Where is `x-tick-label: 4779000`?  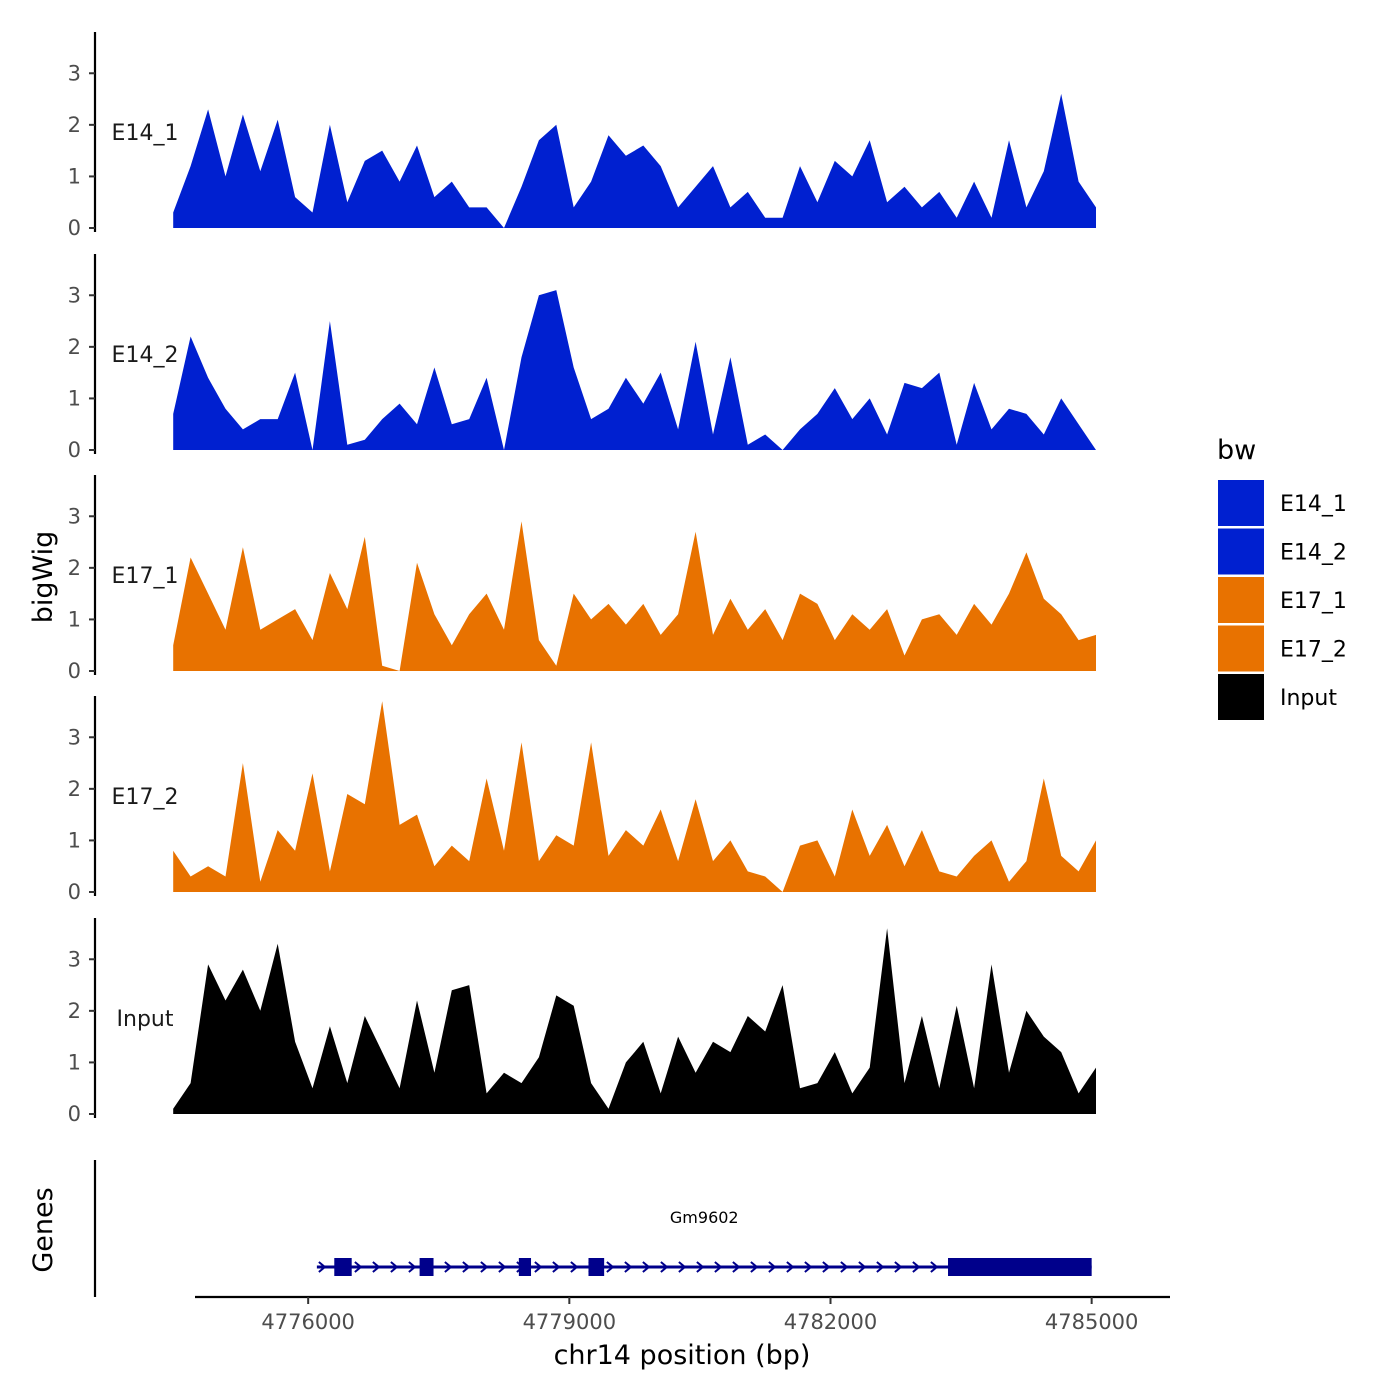
x-tick-label: 4779000 is located at coordinates (570, 1322).